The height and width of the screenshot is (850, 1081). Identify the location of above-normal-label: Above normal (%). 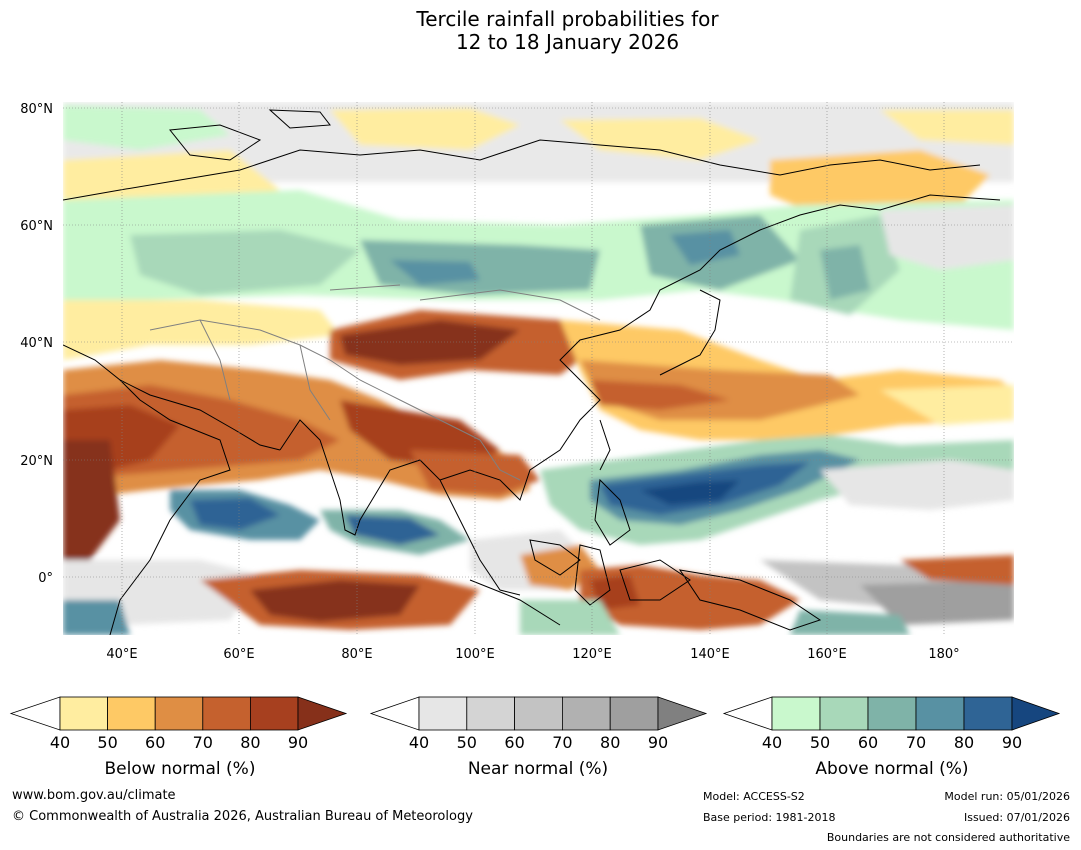
(892, 769).